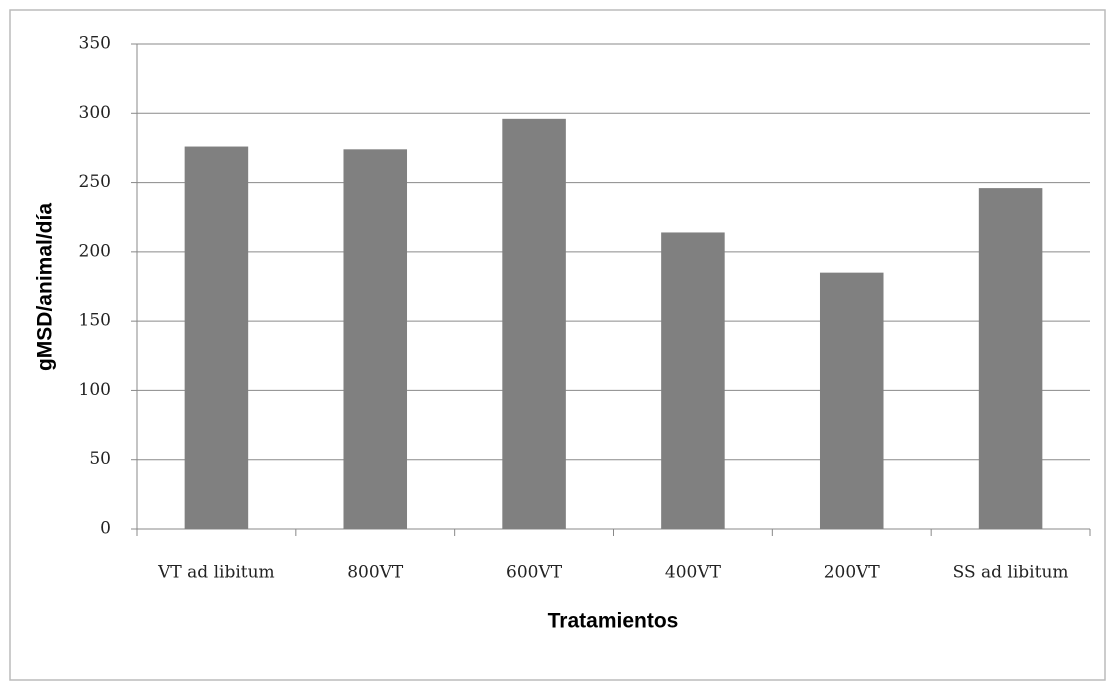  What do you see at coordinates (375, 573) in the screenshot?
I see `x-tick-label: 800VT` at bounding box center [375, 573].